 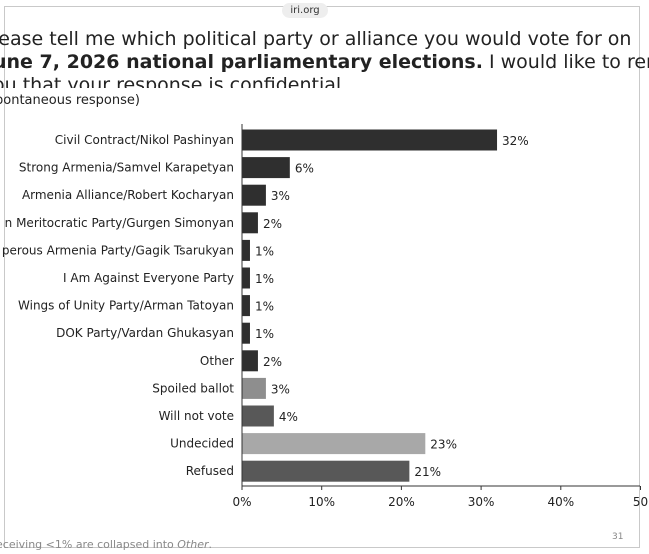 I want to click on page-number: 31, so click(x=618, y=537).